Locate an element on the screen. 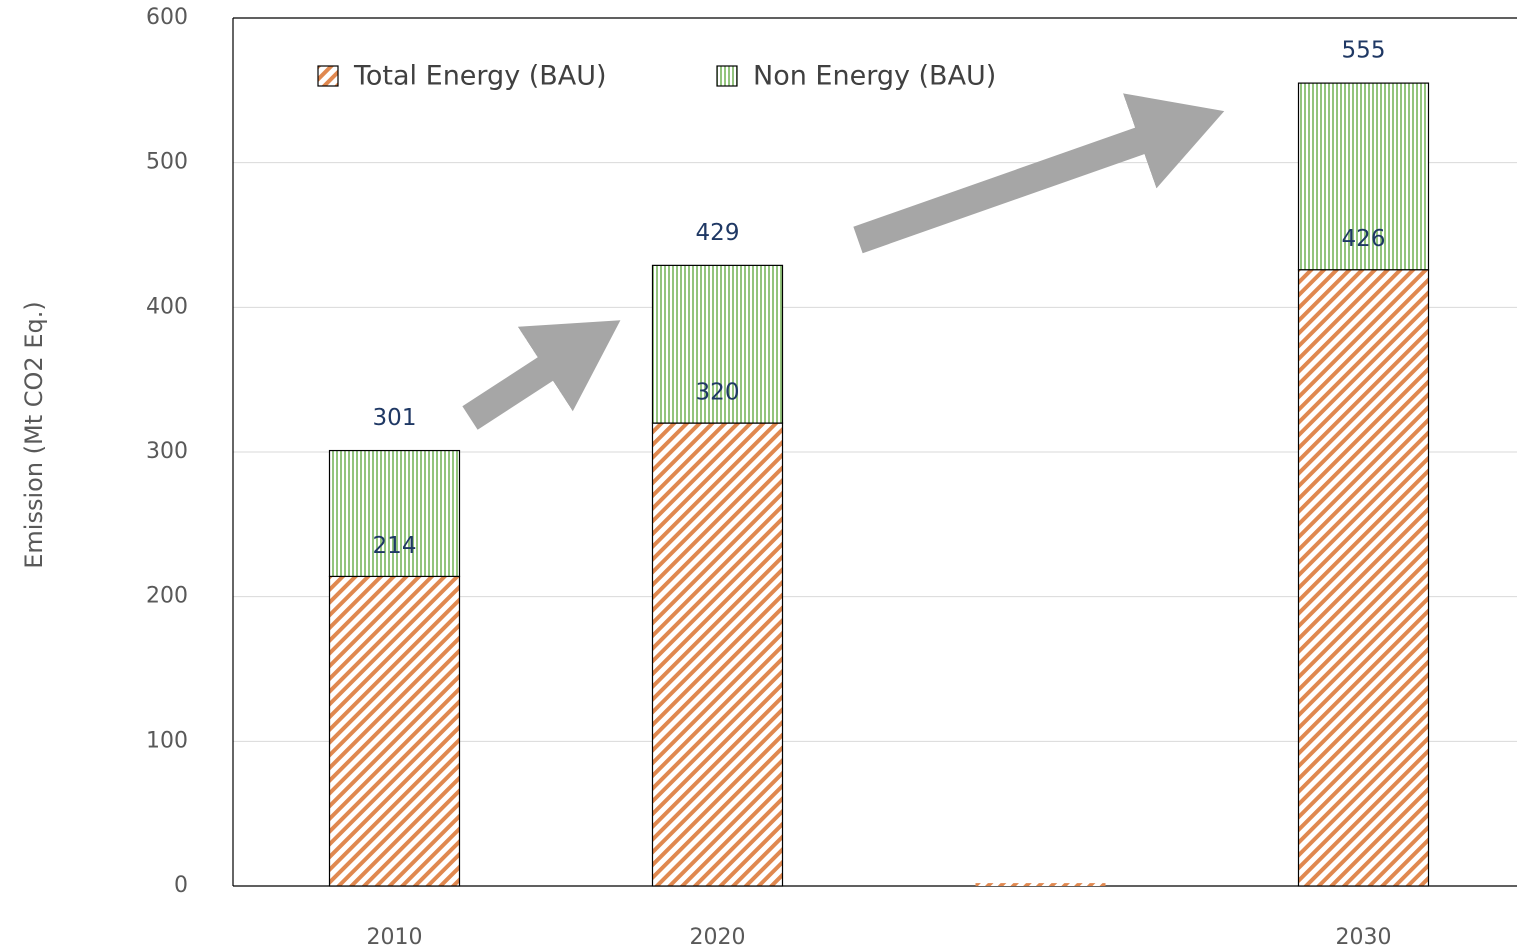  x-tick-label: 2030 is located at coordinates (1364, 937).